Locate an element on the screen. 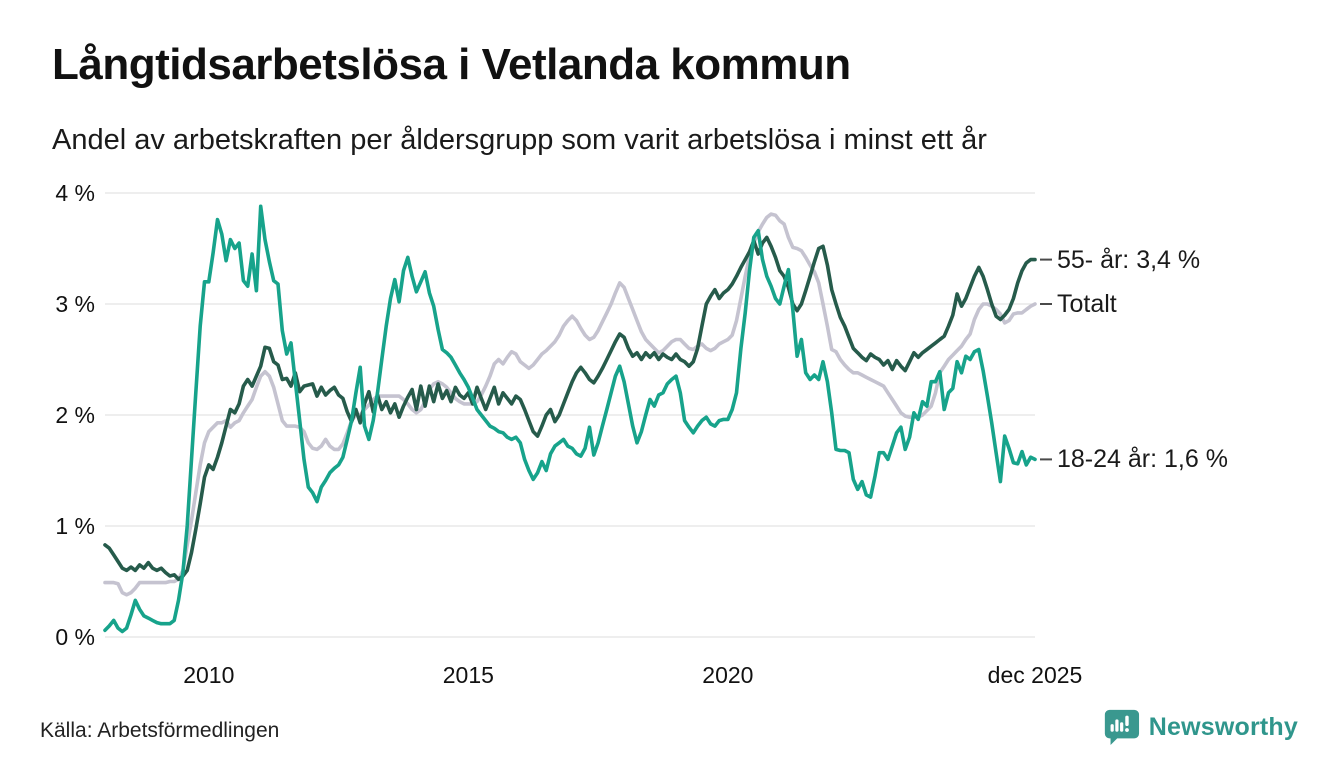 The width and height of the screenshot is (1340, 780). y-axis-tick-label: 3 % is located at coordinates (75, 304).